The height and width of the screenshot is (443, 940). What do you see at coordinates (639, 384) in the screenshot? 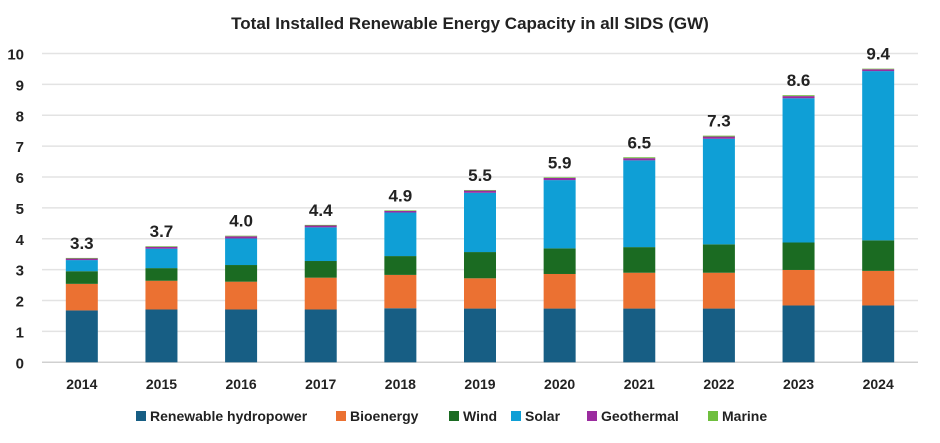
I see `x-tick-label: 2021` at bounding box center [639, 384].